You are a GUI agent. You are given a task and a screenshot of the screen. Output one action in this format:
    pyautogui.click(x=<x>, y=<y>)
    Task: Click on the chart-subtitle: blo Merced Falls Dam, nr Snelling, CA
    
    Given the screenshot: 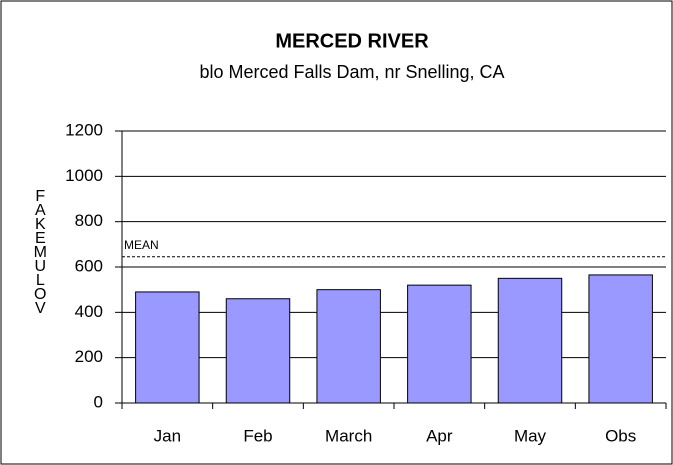 What is the action you would take?
    pyautogui.click(x=351, y=72)
    